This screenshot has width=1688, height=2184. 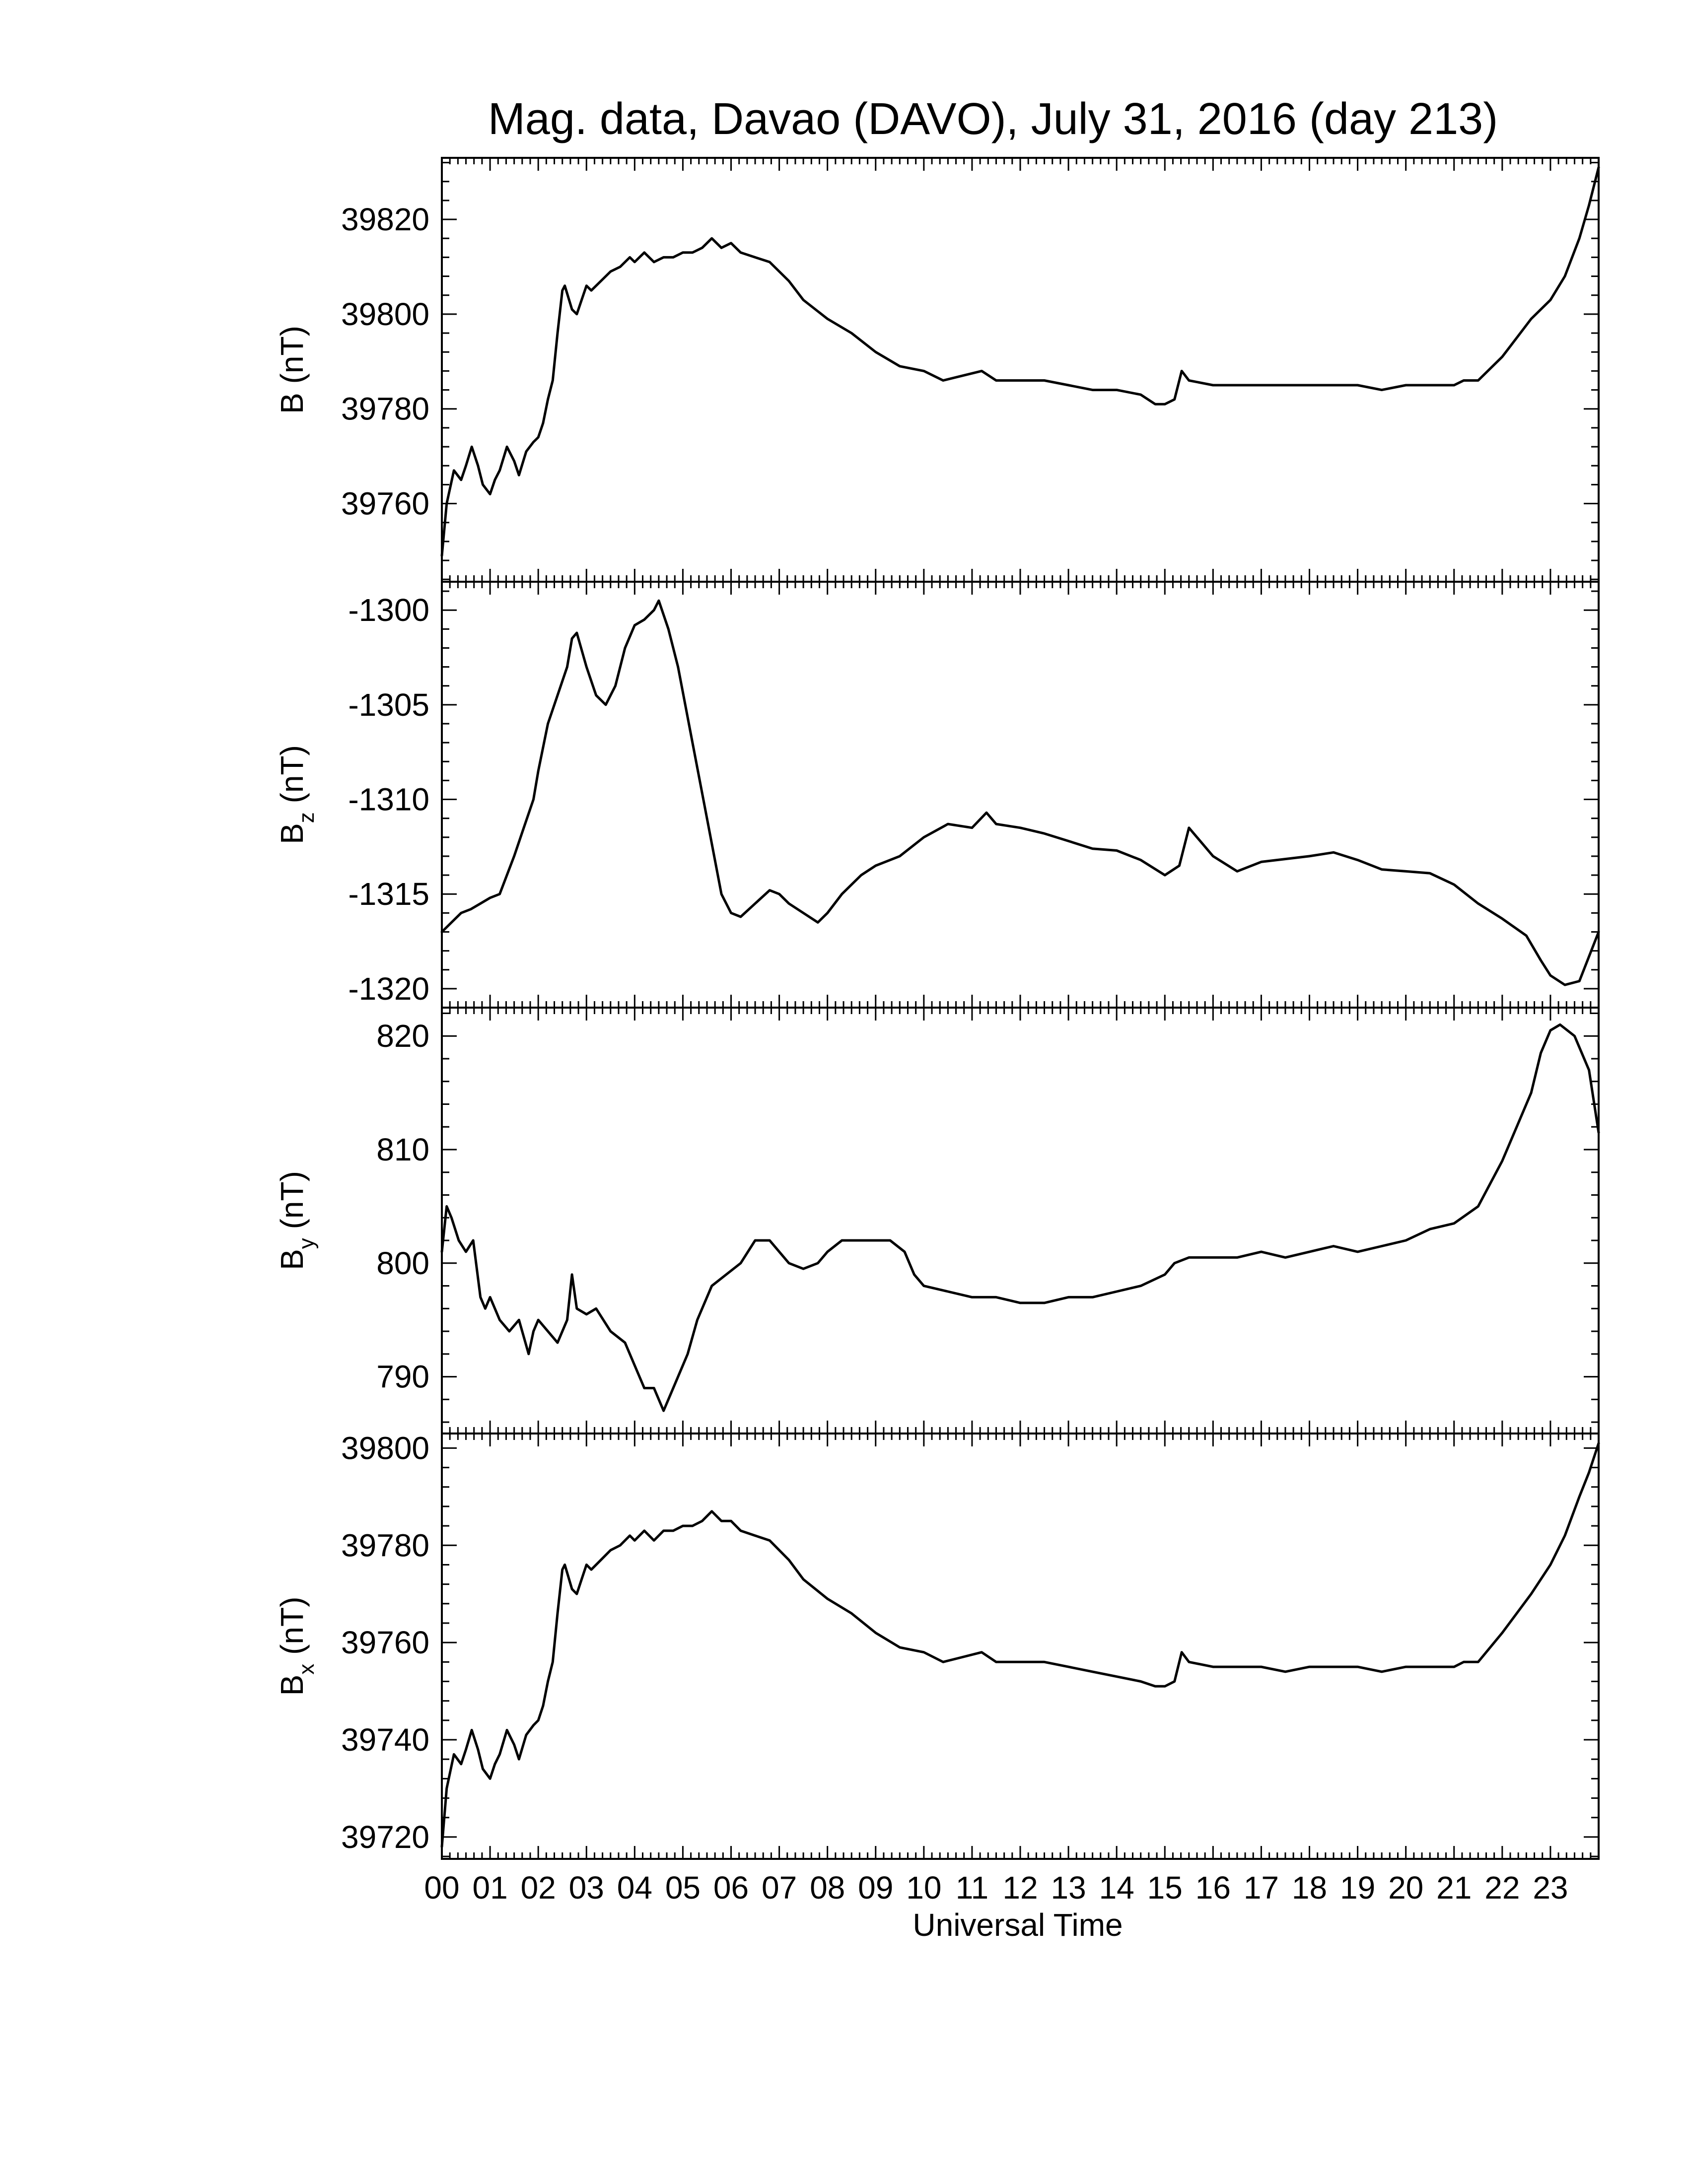 I want to click on x-tick-label: 04, so click(x=634, y=1888).